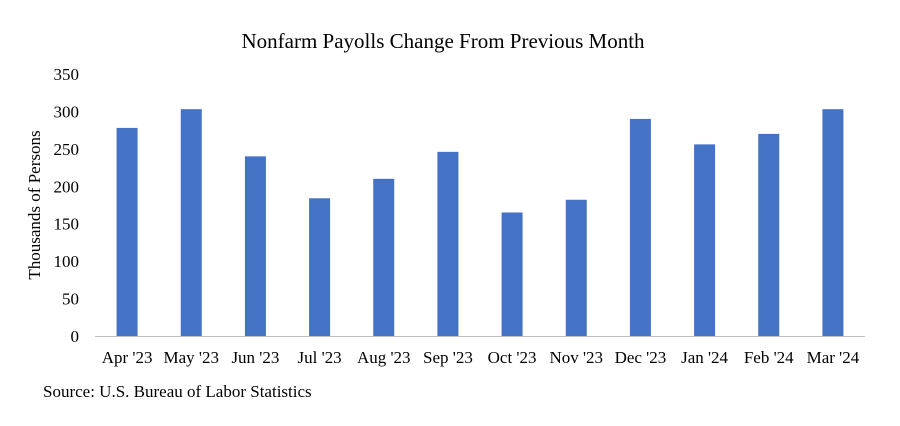 This screenshot has height=426, width=900. Describe the element at coordinates (384, 357) in the screenshot. I see `x-tick-label: Aug '23` at that location.